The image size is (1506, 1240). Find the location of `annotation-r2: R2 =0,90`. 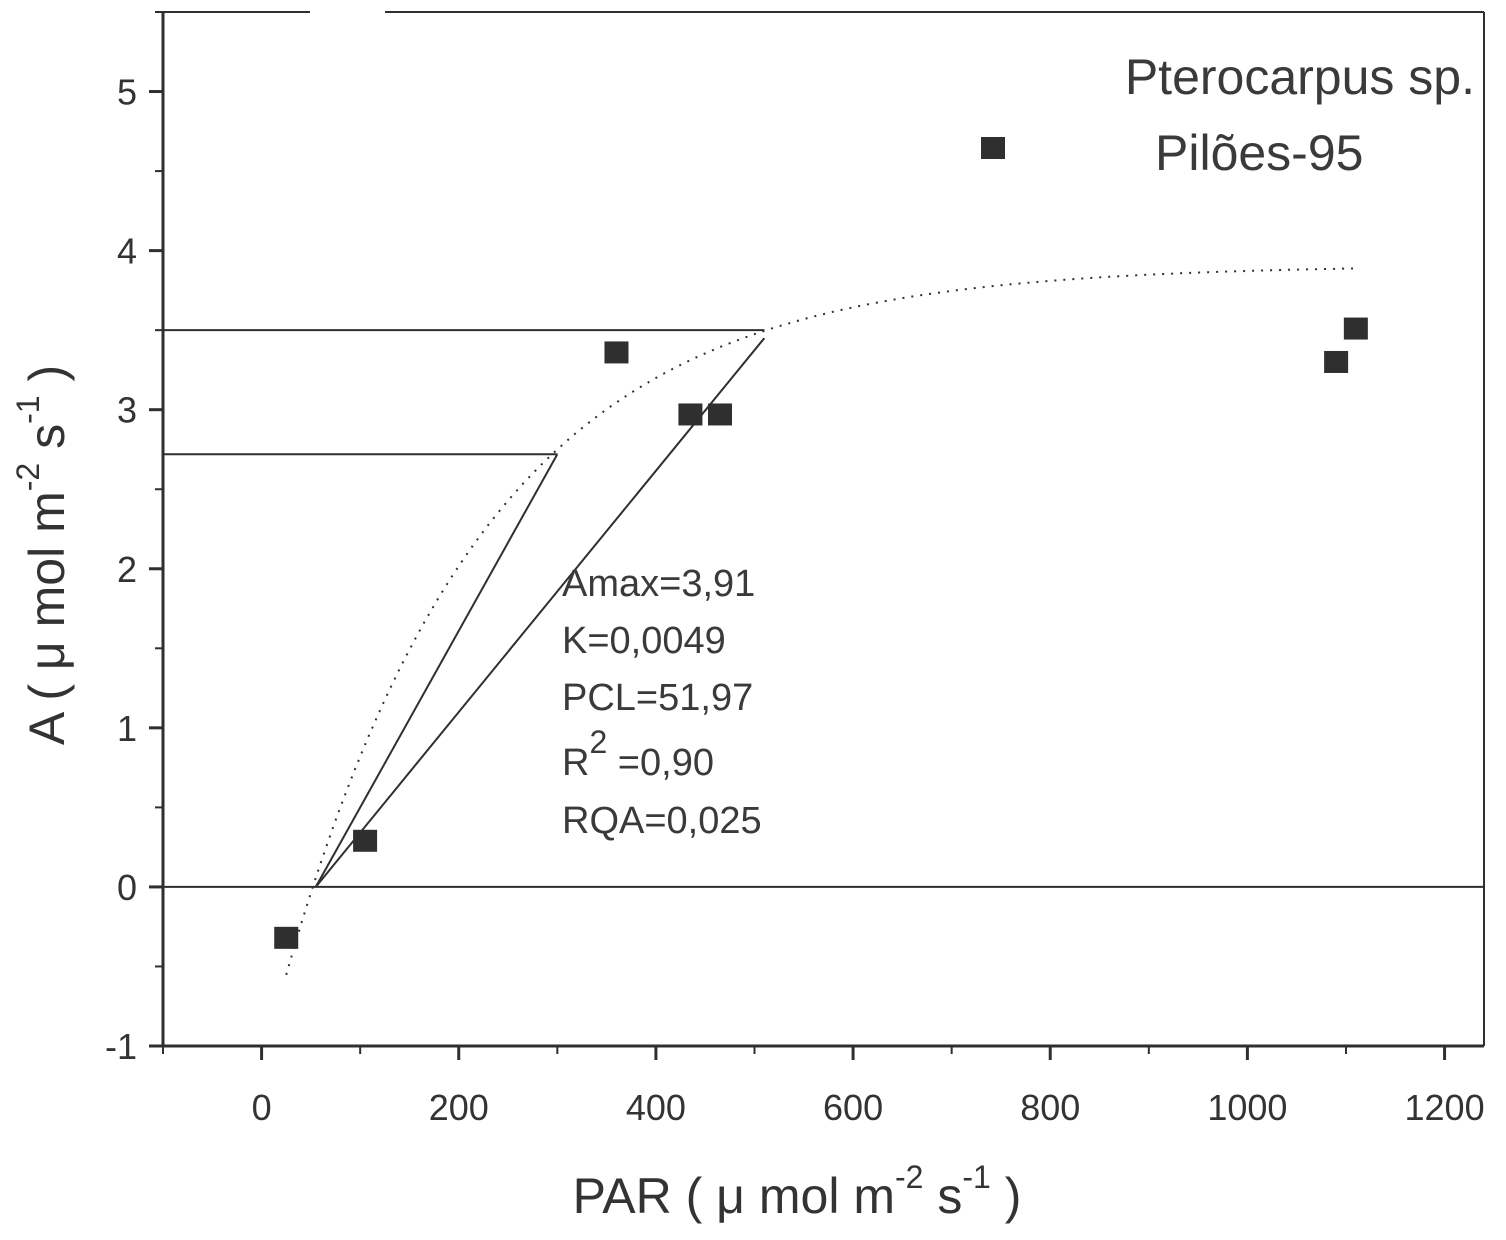

annotation-r2: R2 =0,90 is located at coordinates (638, 754).